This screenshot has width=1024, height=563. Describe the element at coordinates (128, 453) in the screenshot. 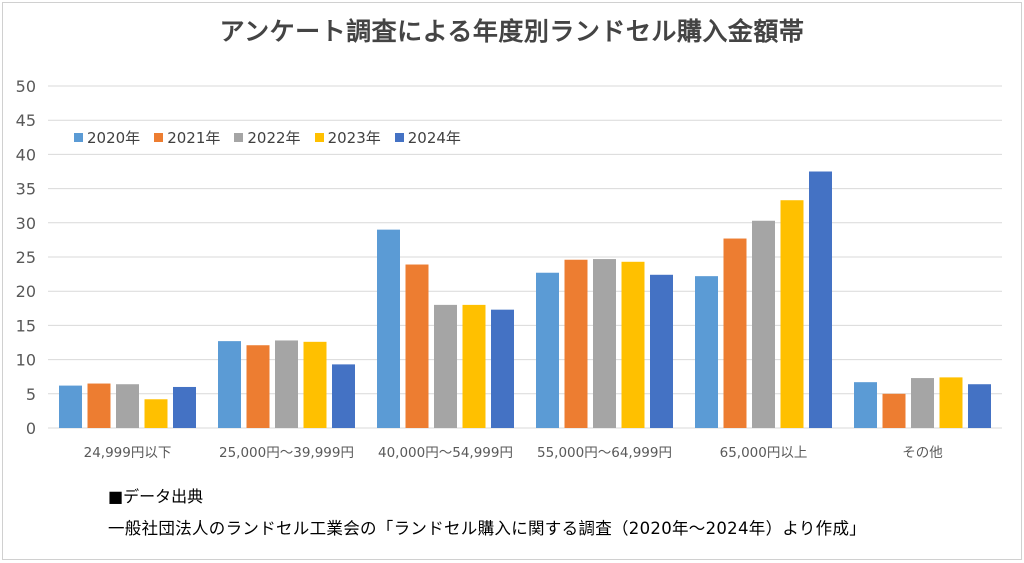

I see `x-tick-label: 24,999円以下` at that location.